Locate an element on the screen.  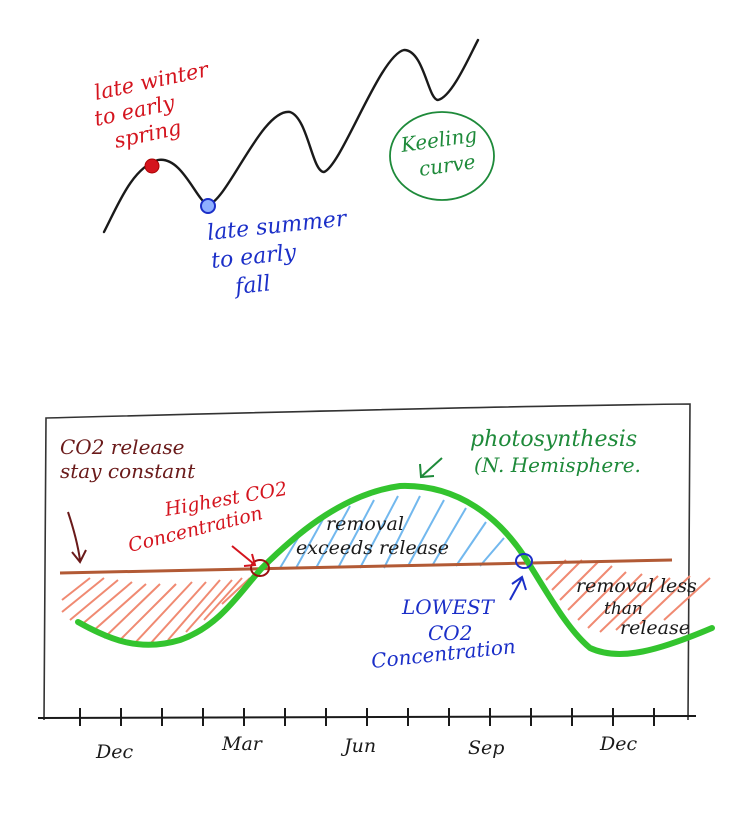
lowest-label-1: LOWEST is located at coordinates (448, 607).